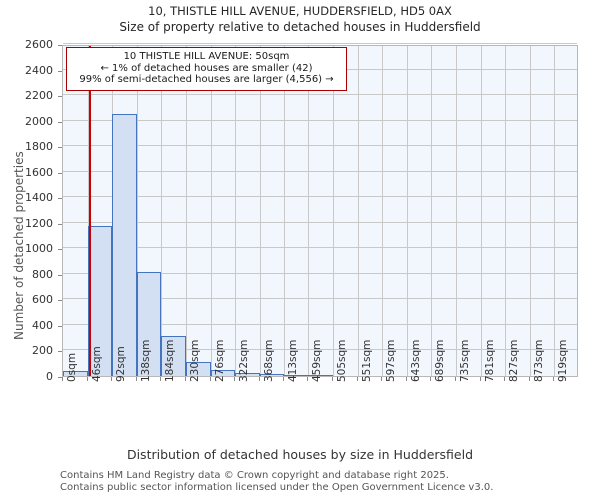 Image resolution: width=600 pixels, height=500 pixels. What do you see at coordinates (39, 249) in the screenshot?
I see `y-axis-tick-label: 1000` at bounding box center [39, 249].